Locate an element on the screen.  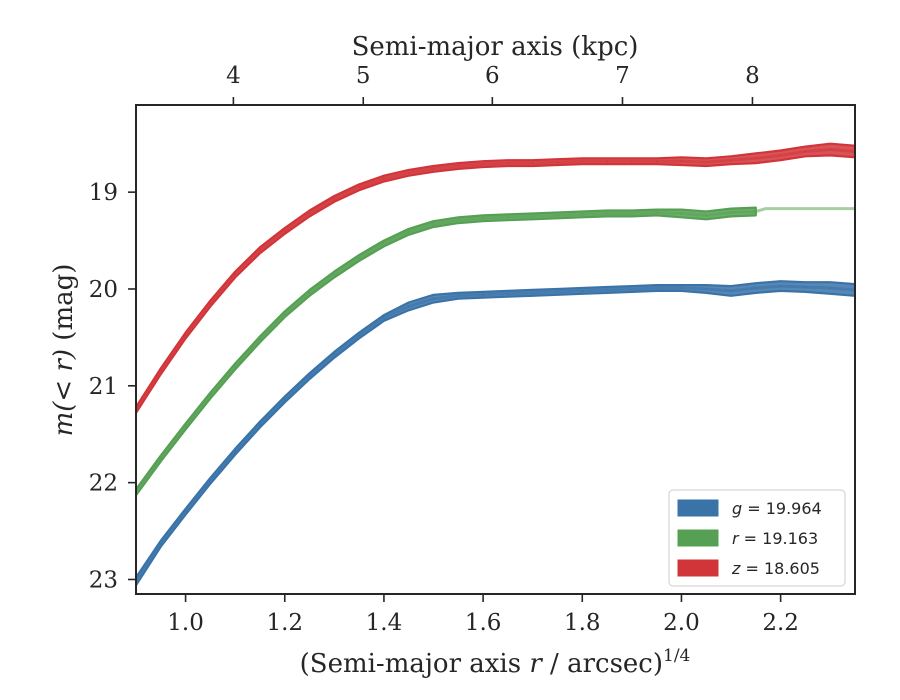
x-axis-title-prefix: (Semi-major axis is located at coordinates (415, 664).